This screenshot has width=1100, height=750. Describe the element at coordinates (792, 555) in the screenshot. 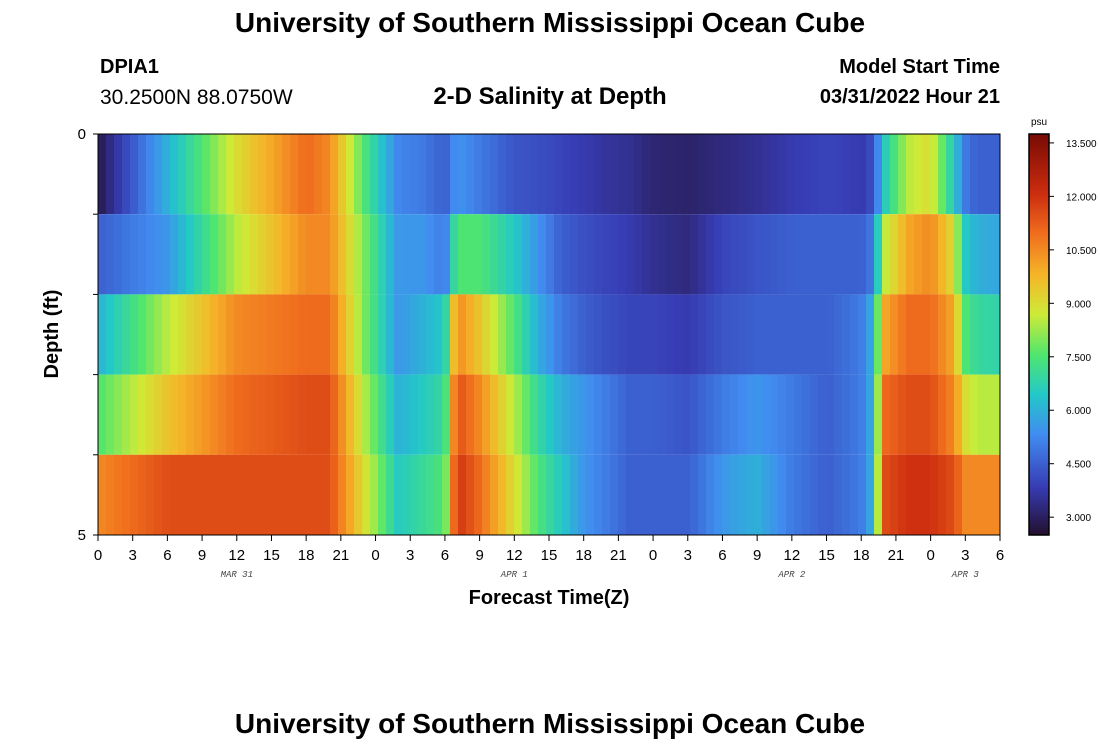

I see `x-tick-label: 12` at that location.